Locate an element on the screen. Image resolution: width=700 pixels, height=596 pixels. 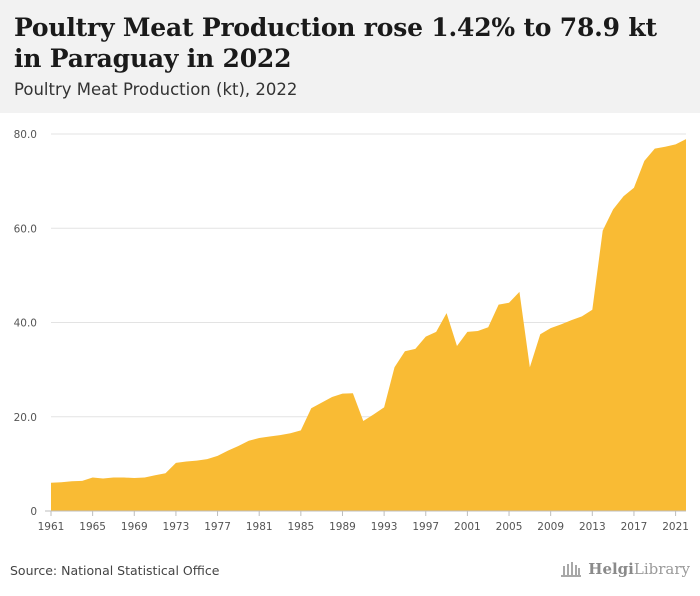
y-tick-label: 80.0 is located at coordinates (25, 135).